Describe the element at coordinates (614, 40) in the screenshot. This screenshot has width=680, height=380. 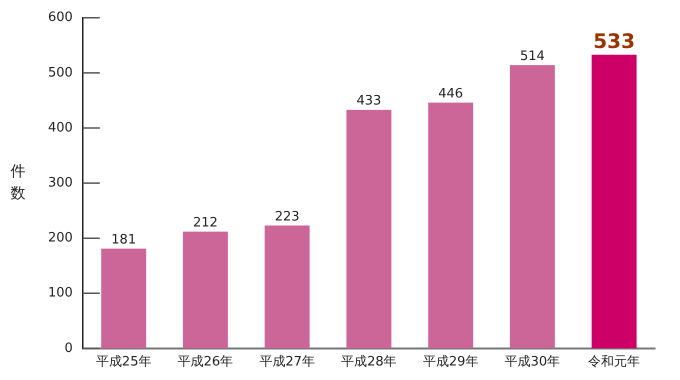
I see `data-label: 533` at that location.